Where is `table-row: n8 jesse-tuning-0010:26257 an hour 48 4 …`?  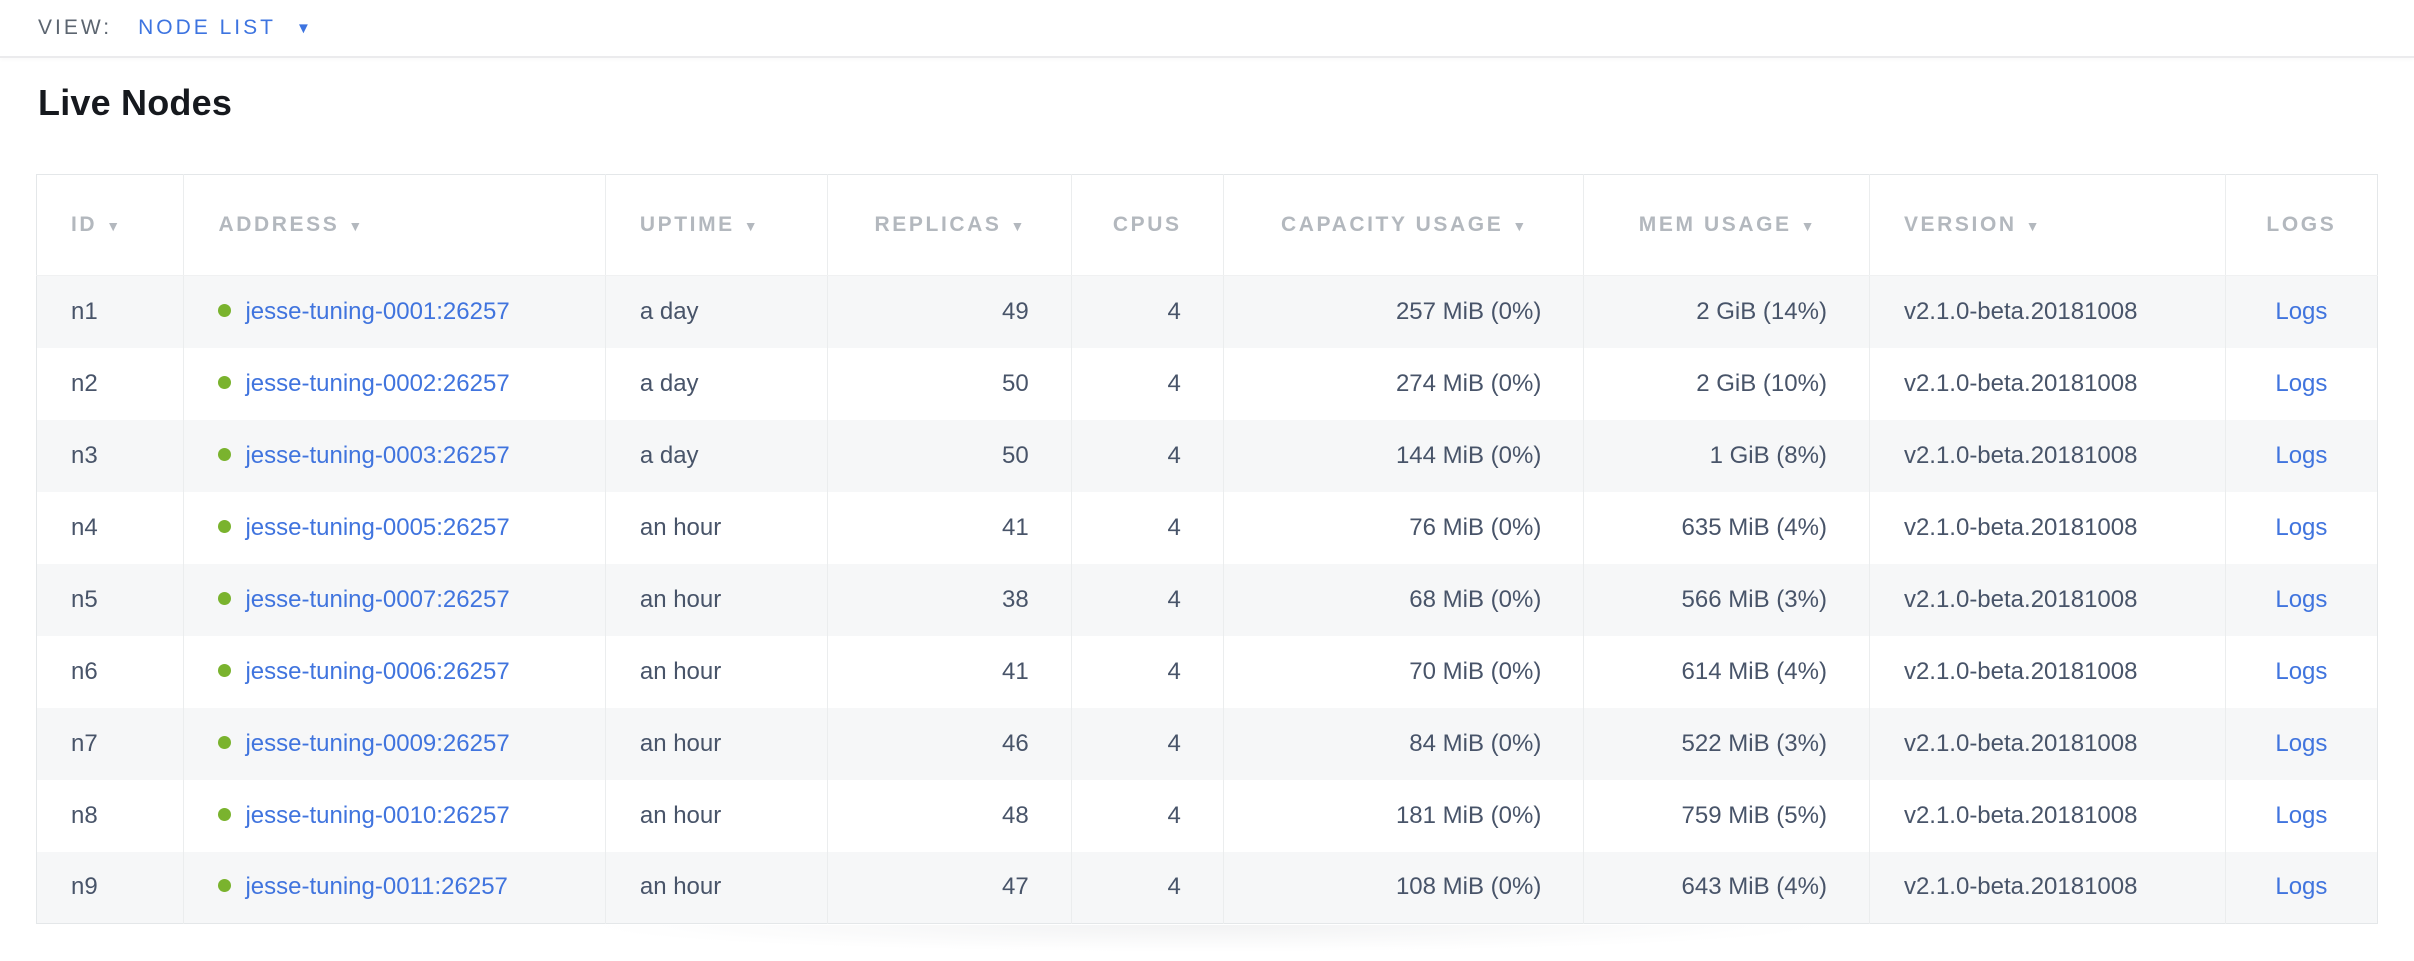
table-row: n8 jesse-tuning-0010:26257 an hour 48 4 … is located at coordinates (1207, 815).